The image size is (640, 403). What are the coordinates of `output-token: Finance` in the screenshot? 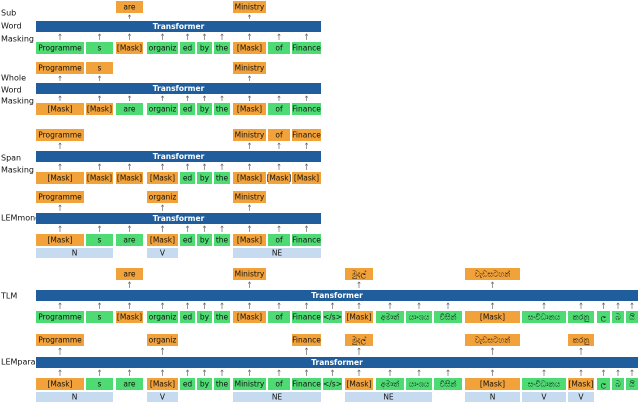 It's located at (306, 340).